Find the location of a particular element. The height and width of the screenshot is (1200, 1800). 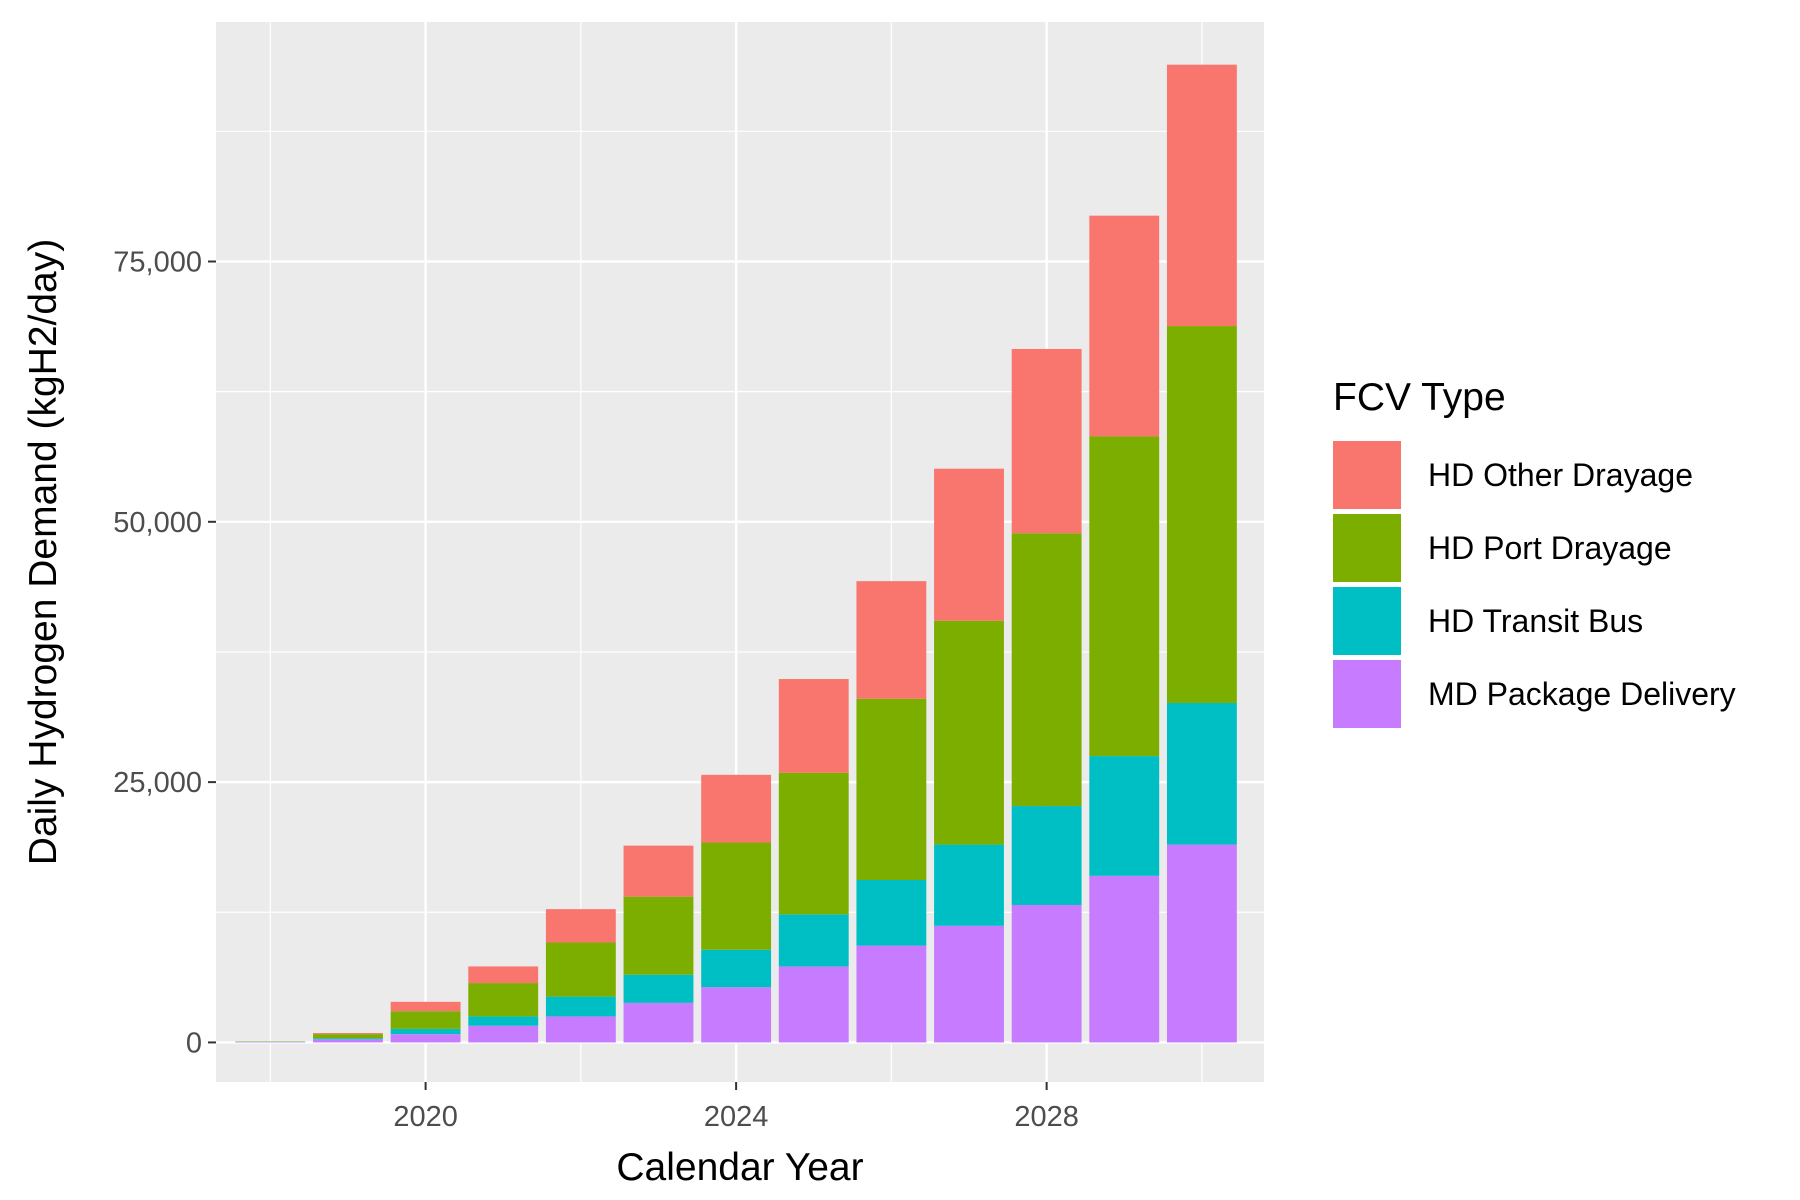

x-axis: 2020 2024 2028 is located at coordinates (736, 1107).